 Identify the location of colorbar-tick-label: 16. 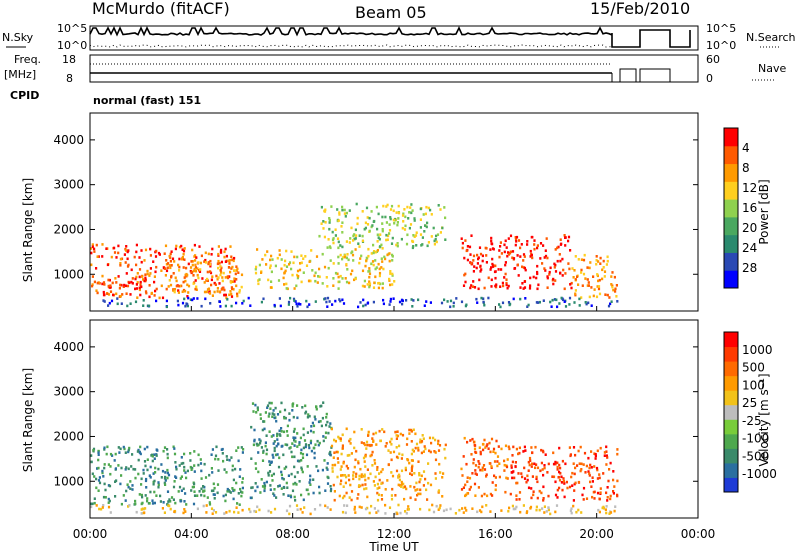
(749, 208).